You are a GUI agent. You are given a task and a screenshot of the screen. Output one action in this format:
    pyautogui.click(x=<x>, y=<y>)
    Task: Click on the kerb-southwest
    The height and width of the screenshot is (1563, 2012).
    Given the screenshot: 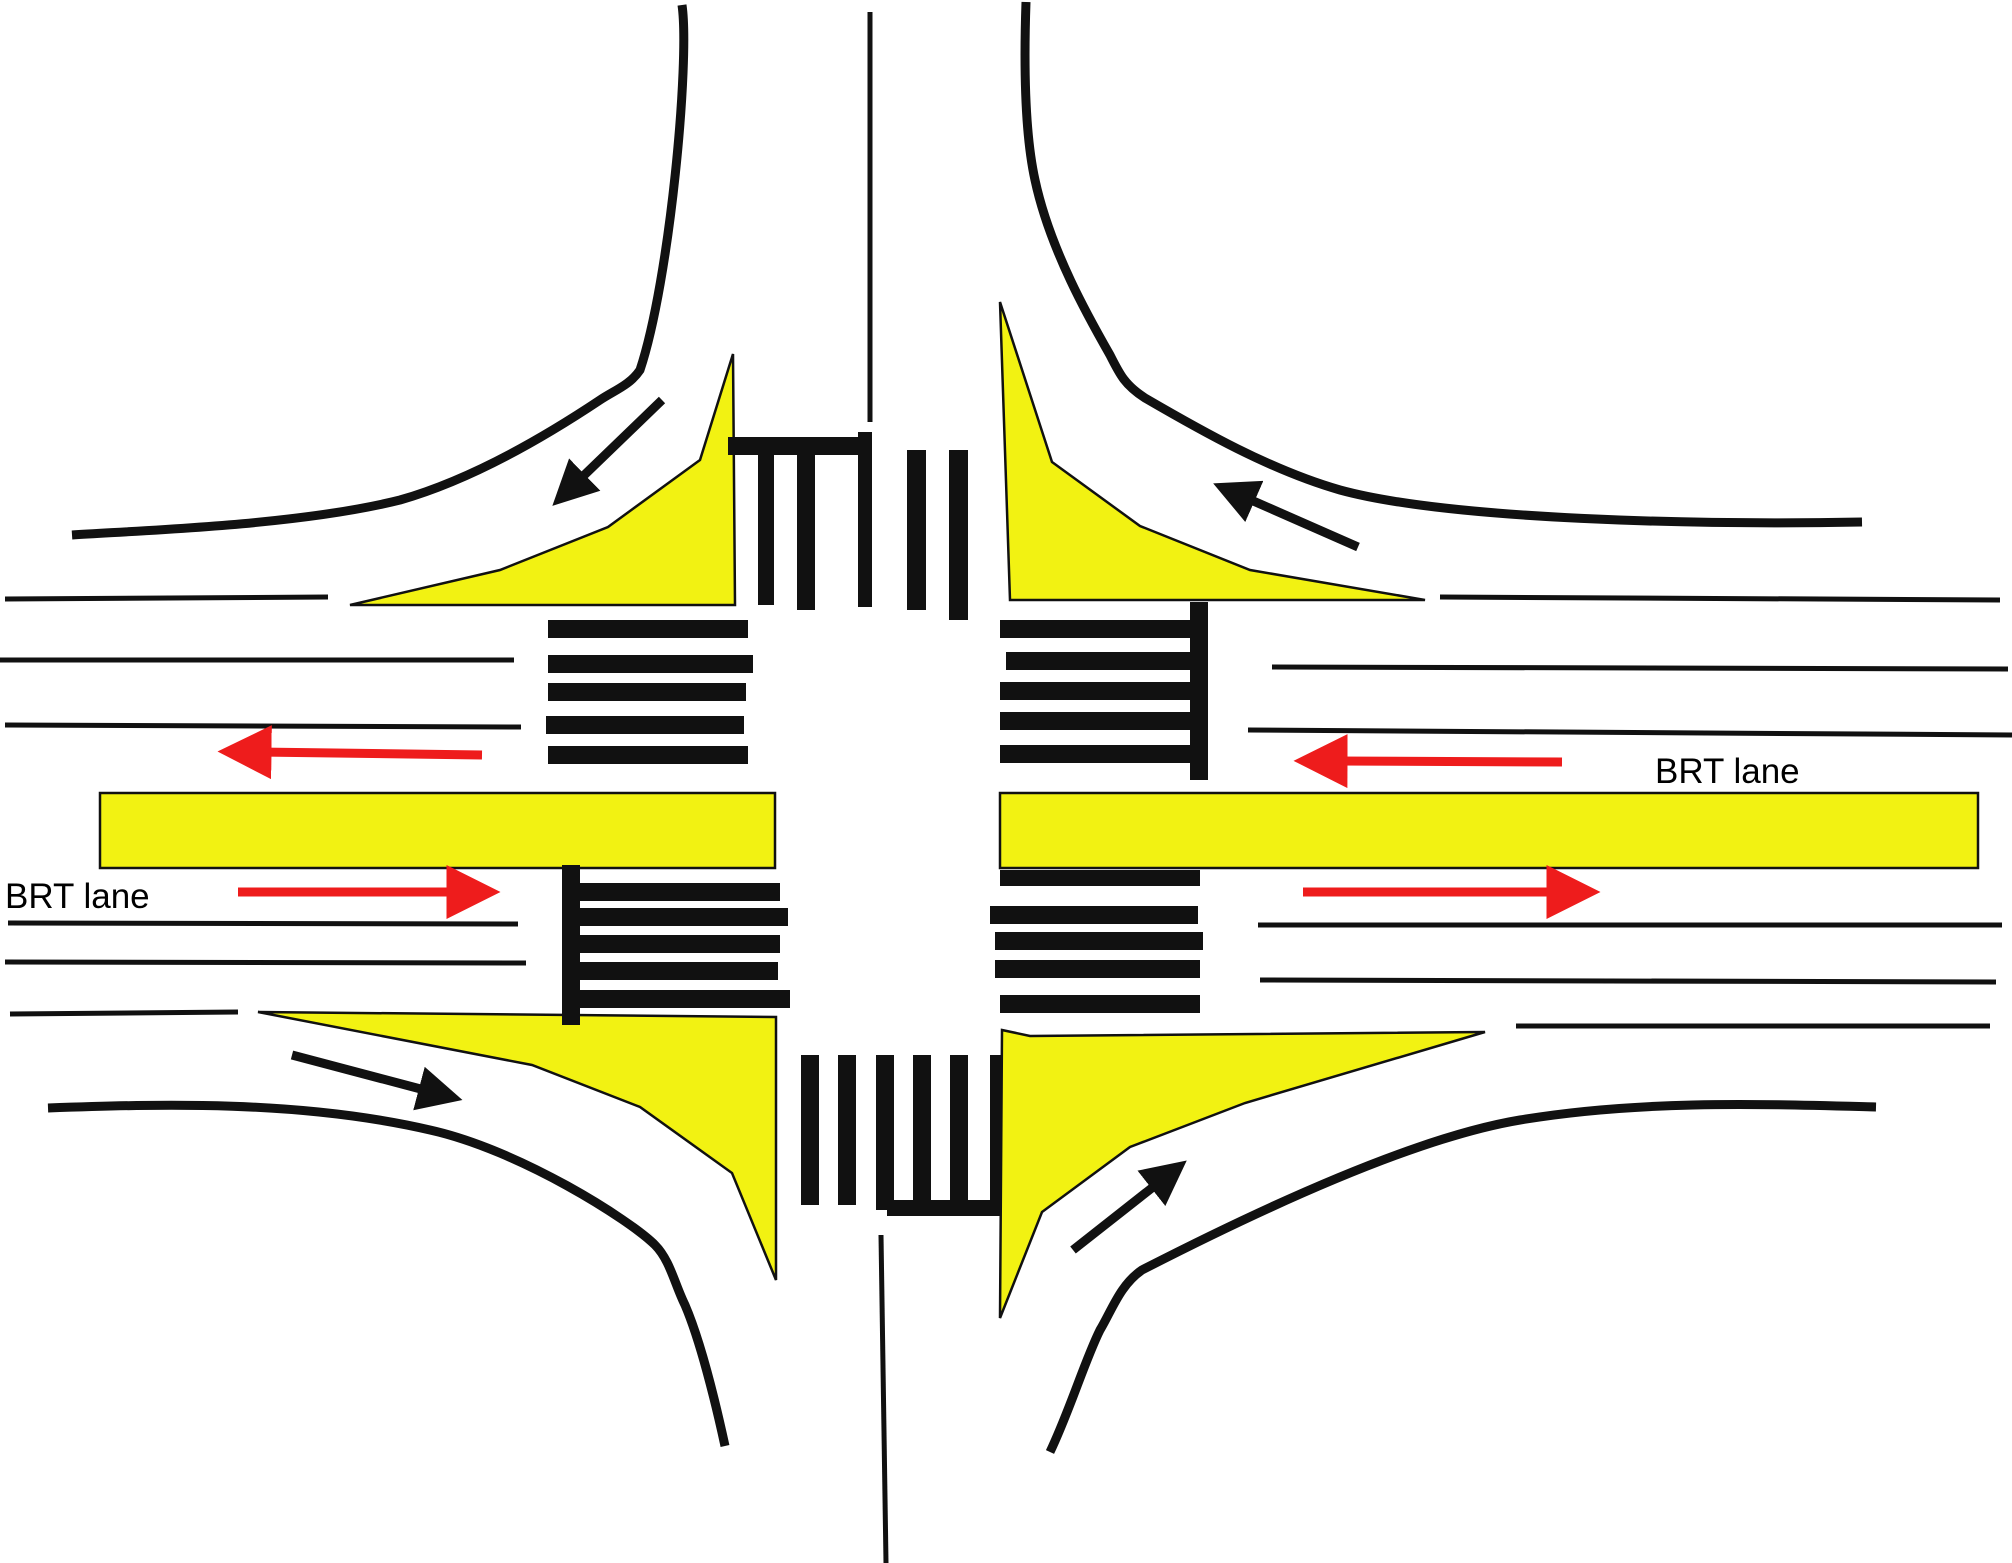 What is the action you would take?
    pyautogui.click(x=388, y=1273)
    